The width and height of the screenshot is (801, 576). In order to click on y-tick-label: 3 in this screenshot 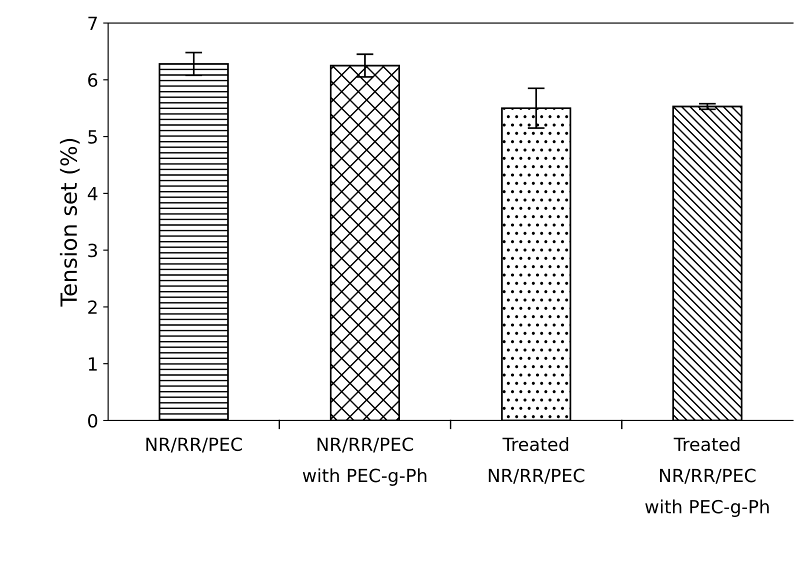, I will do `click(92, 251)`.